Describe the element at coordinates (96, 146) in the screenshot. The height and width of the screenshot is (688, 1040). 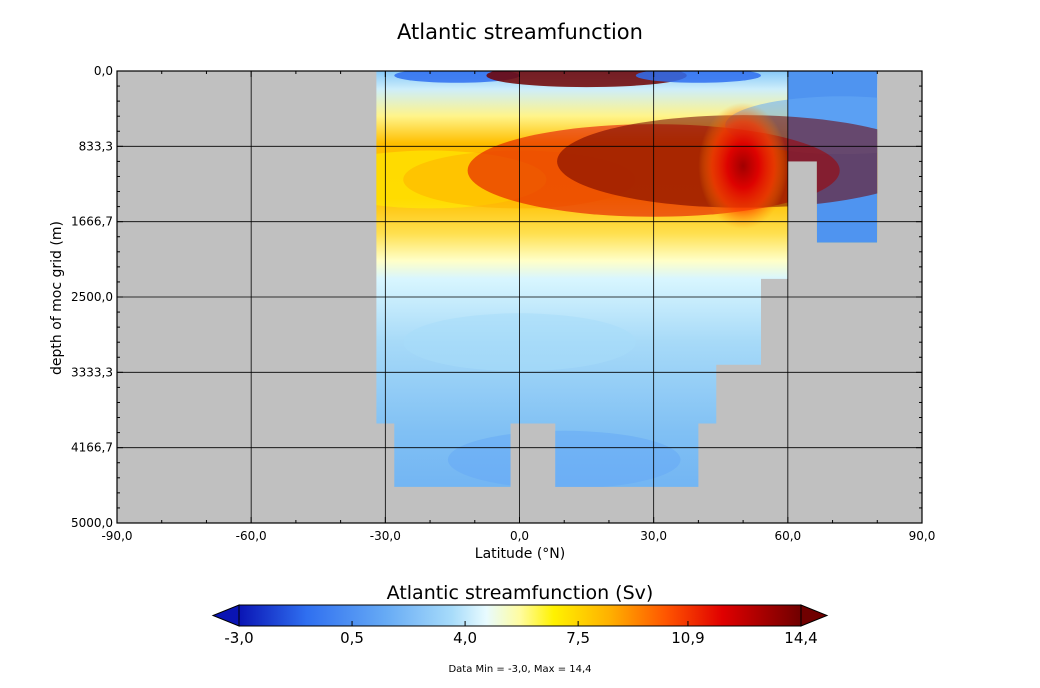
I see `y-tick-label: 833,3` at that location.